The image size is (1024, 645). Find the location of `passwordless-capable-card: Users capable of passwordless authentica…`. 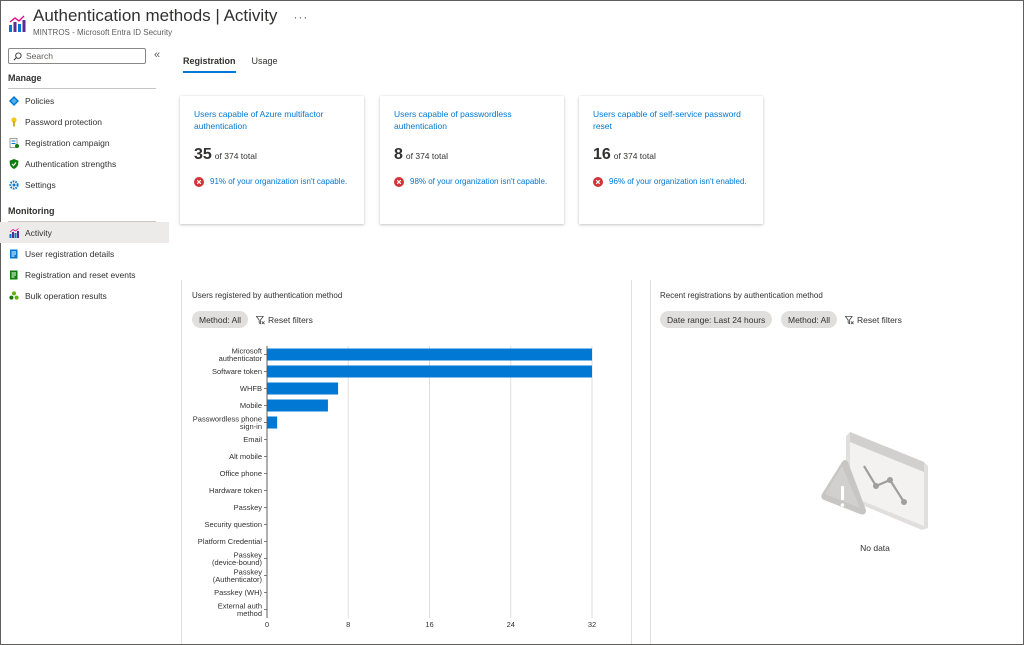

passwordless-capable-card: Users capable of passwordless authentica… is located at coordinates (472, 160).